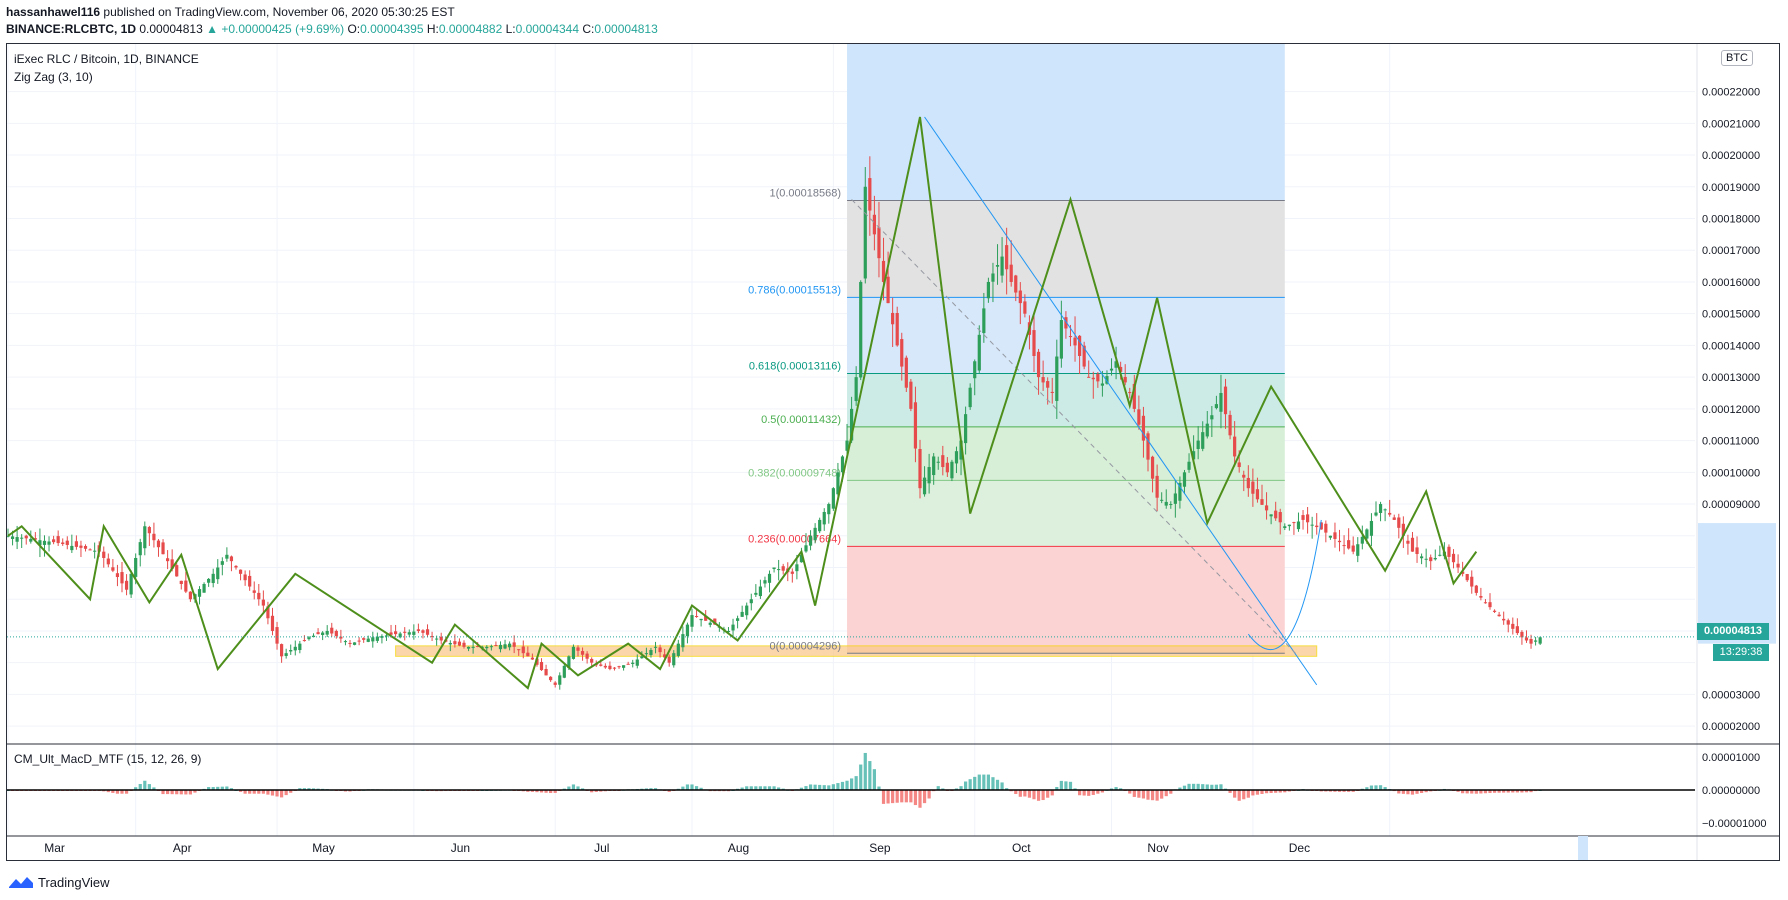 Image resolution: width=1788 pixels, height=900 pixels. What do you see at coordinates (1299, 848) in the screenshot?
I see `date-axis-label: Dec` at bounding box center [1299, 848].